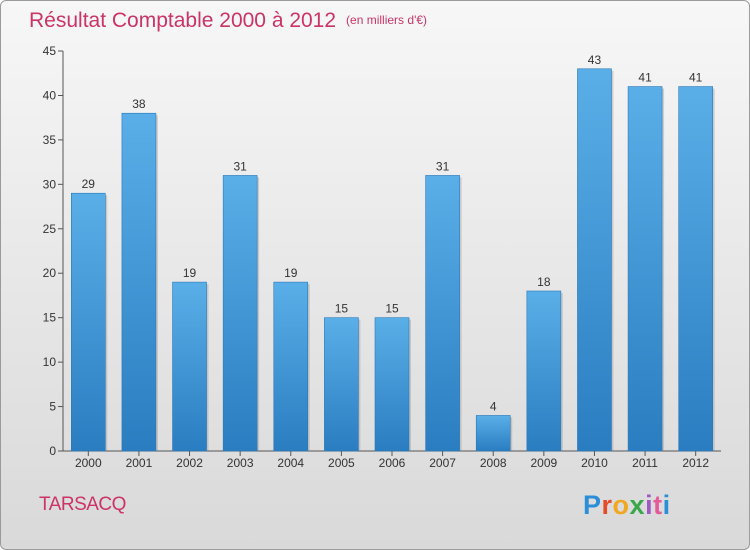 This screenshot has height=550, width=750. What do you see at coordinates (645, 78) in the screenshot?
I see `data-label-2011: 41` at bounding box center [645, 78].